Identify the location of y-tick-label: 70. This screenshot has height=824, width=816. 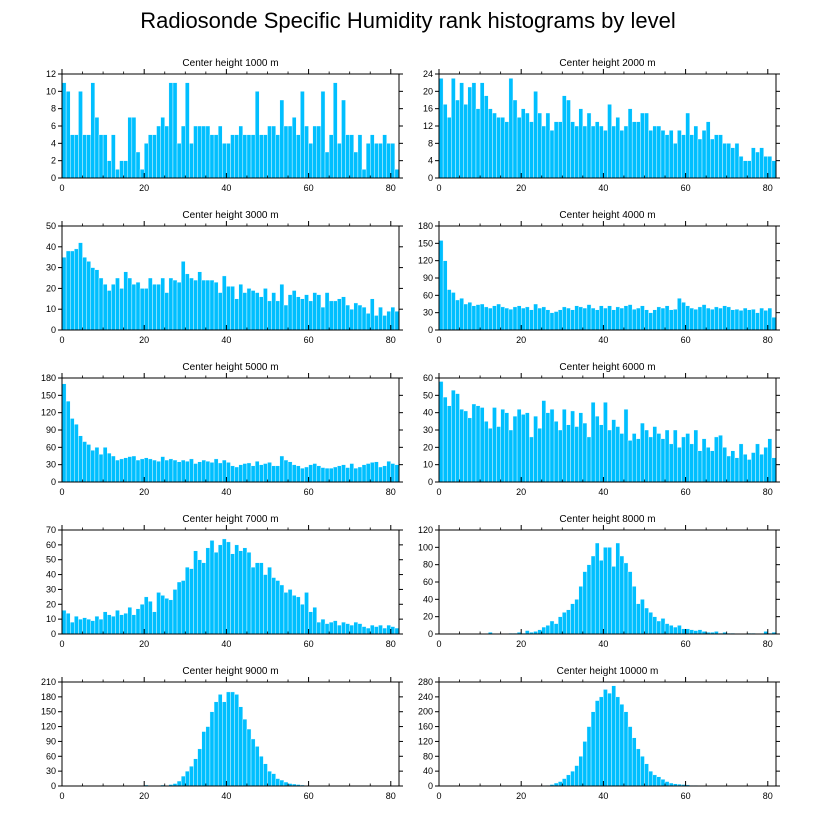
(51, 530).